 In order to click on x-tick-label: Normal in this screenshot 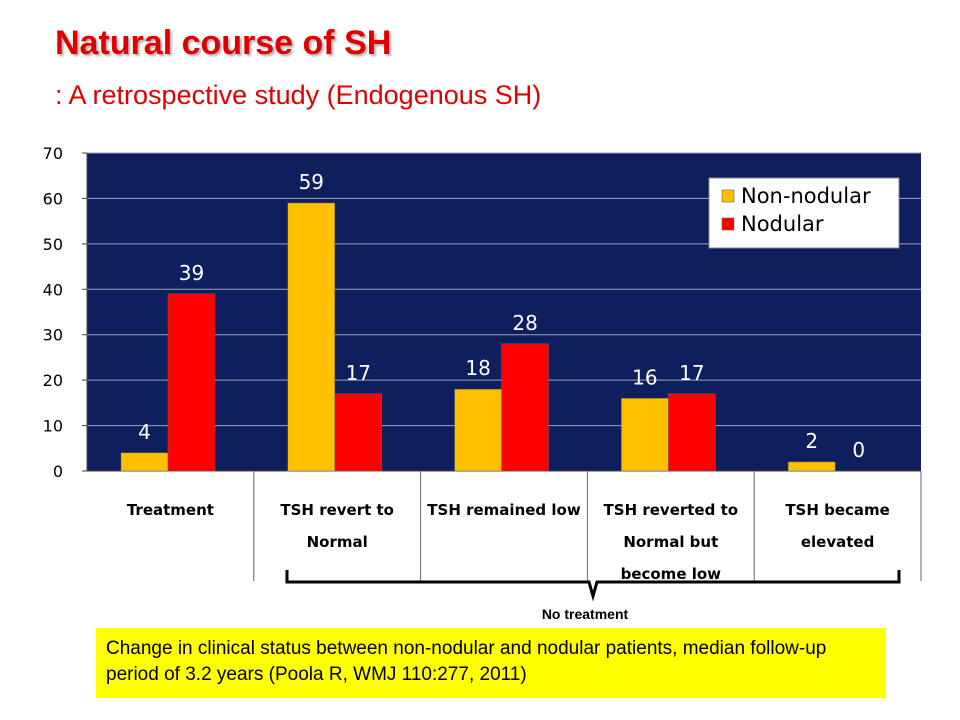, I will do `click(337, 542)`.